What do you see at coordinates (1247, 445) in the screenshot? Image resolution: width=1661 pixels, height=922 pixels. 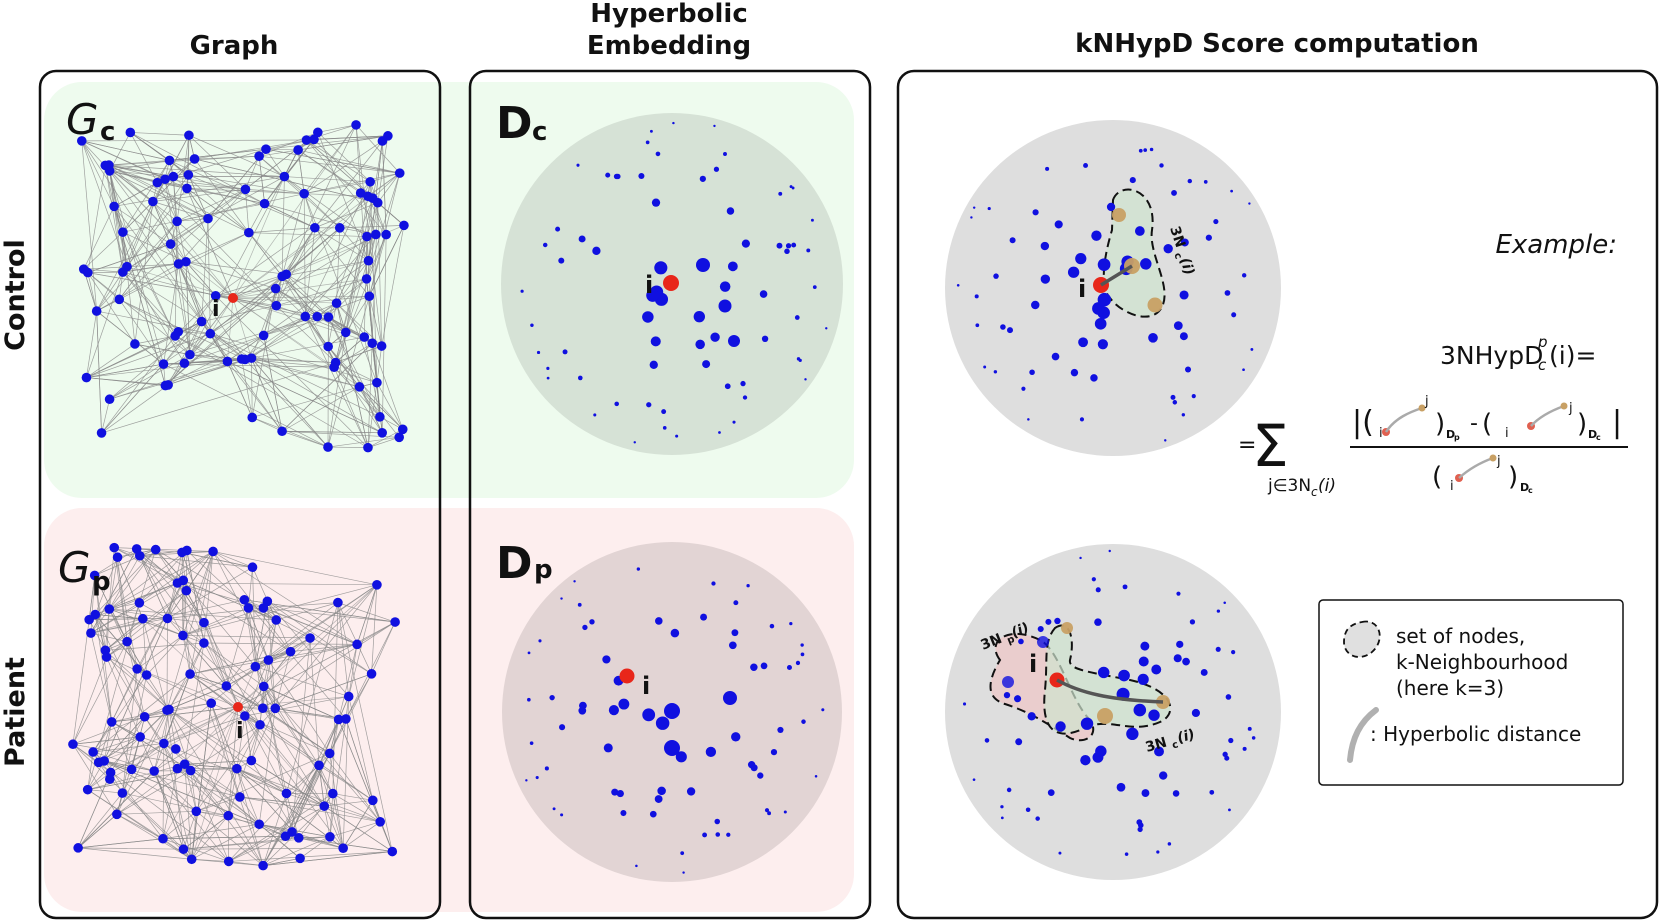 I see `formula-equals: =` at bounding box center [1247, 445].